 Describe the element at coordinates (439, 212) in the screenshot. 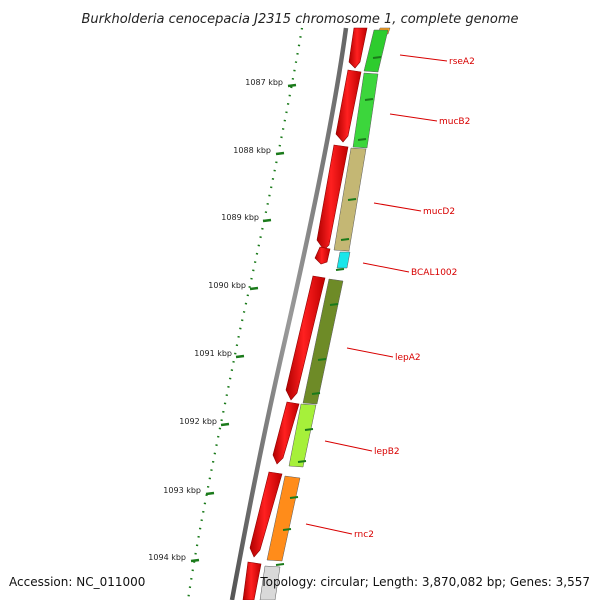

I see `gene-label-mucD2: mucD2` at that location.